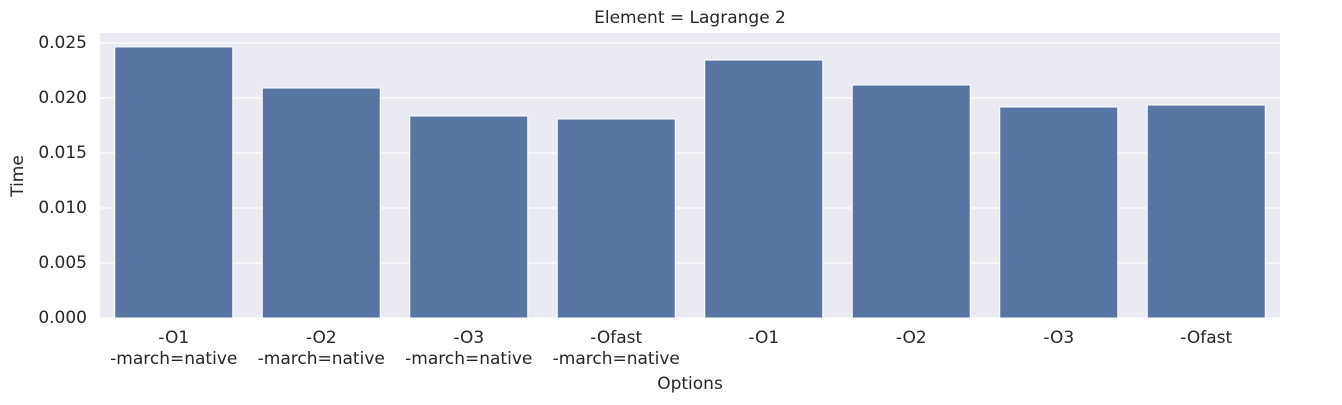  Describe the element at coordinates (62, 208) in the screenshot. I see `y-tick-label: 0.010` at that location.